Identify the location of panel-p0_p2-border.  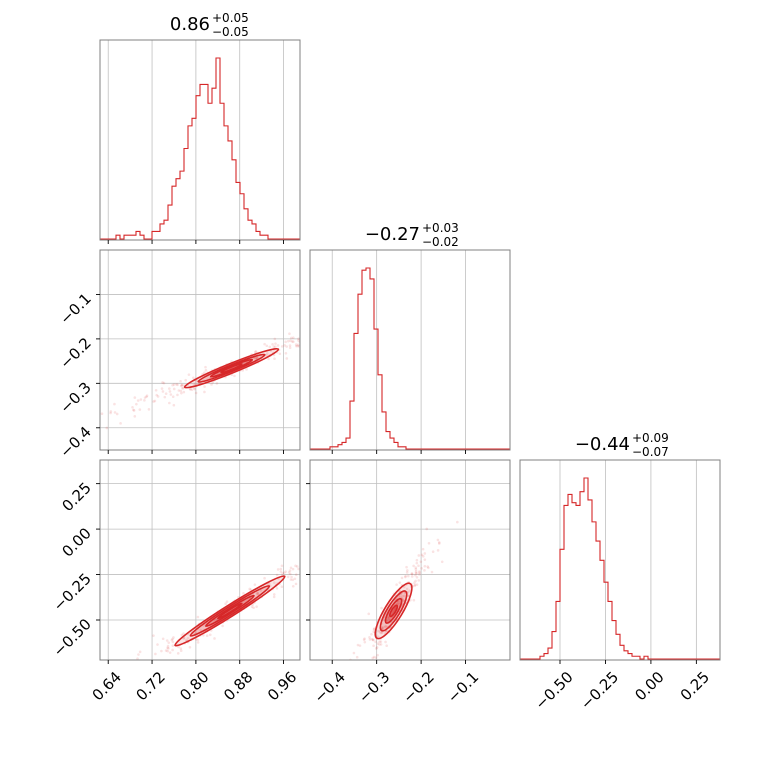
(200, 560).